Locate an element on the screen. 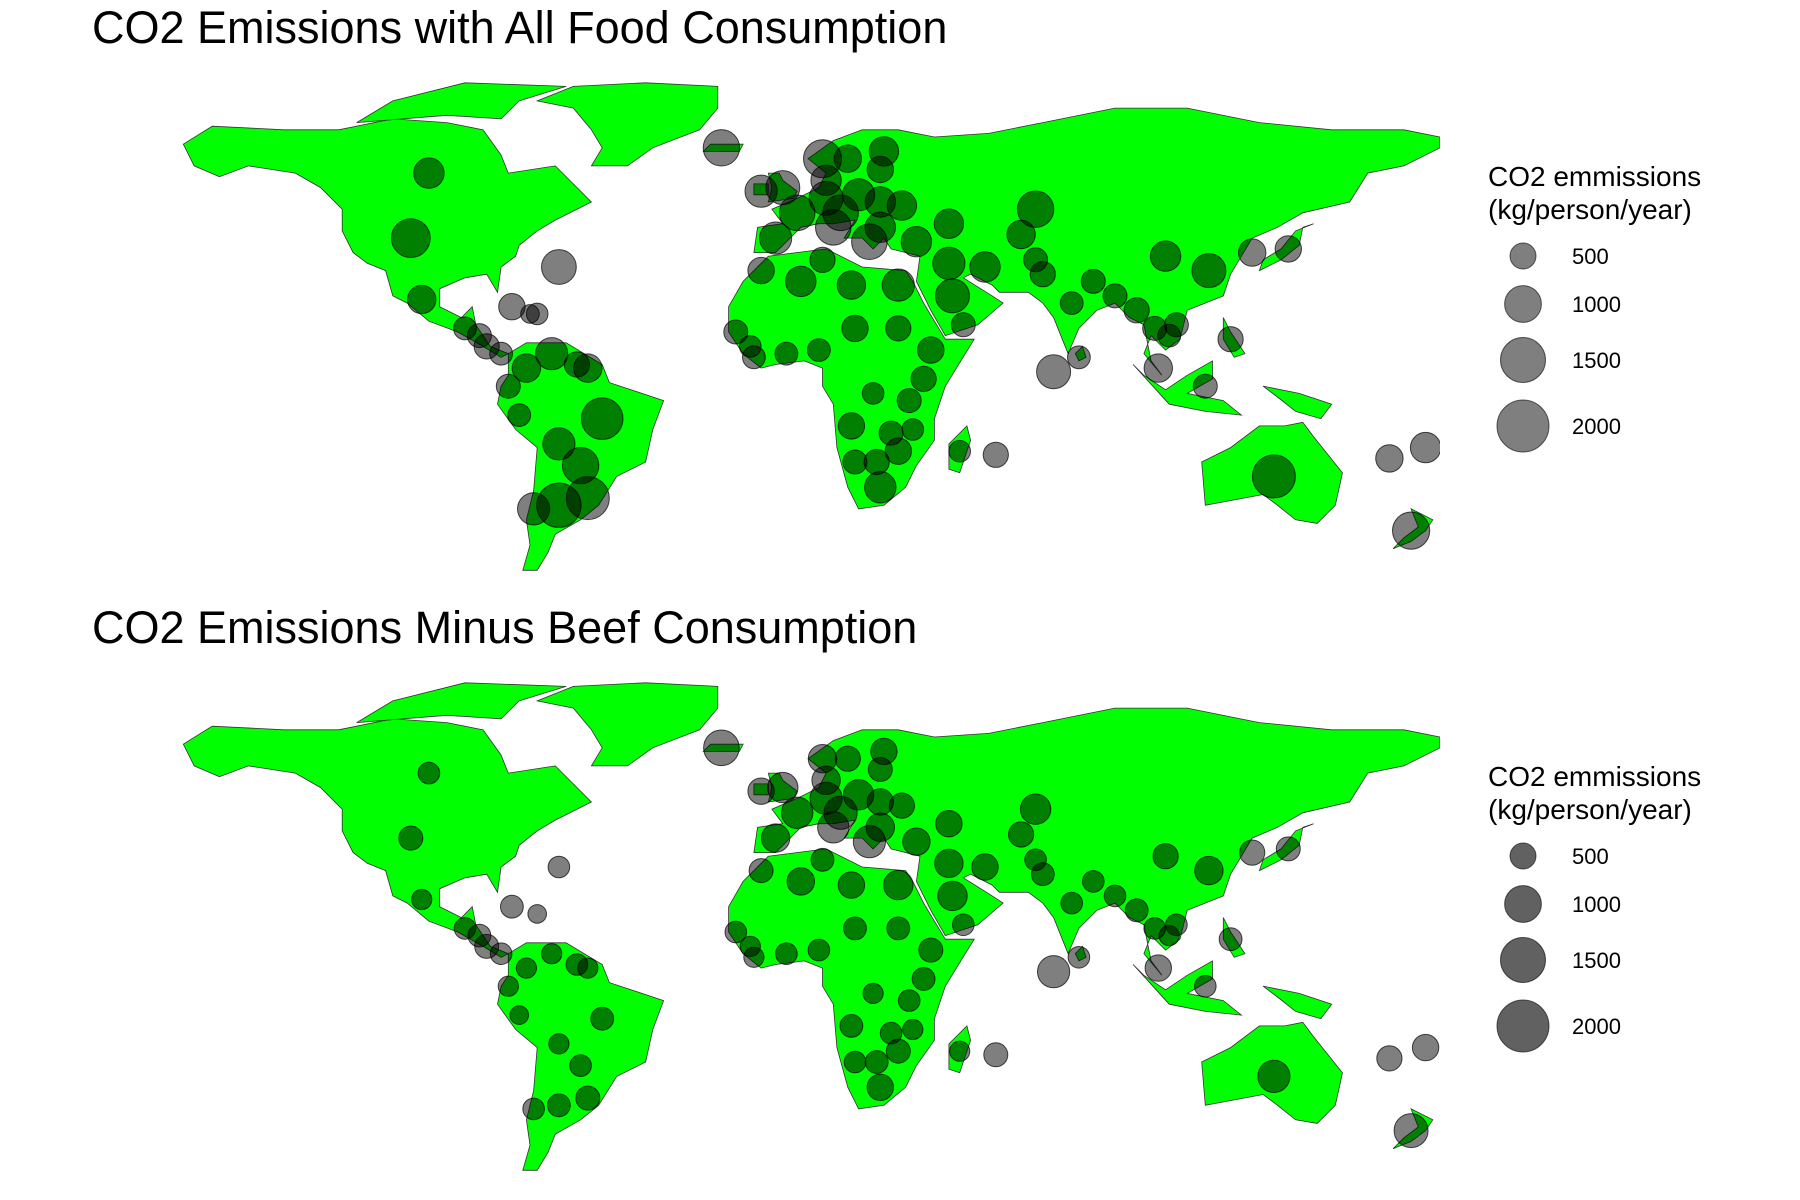 This screenshot has width=1800, height=1200. map-title: CO2 Emissions with All Food Consumption is located at coordinates (520, 27).